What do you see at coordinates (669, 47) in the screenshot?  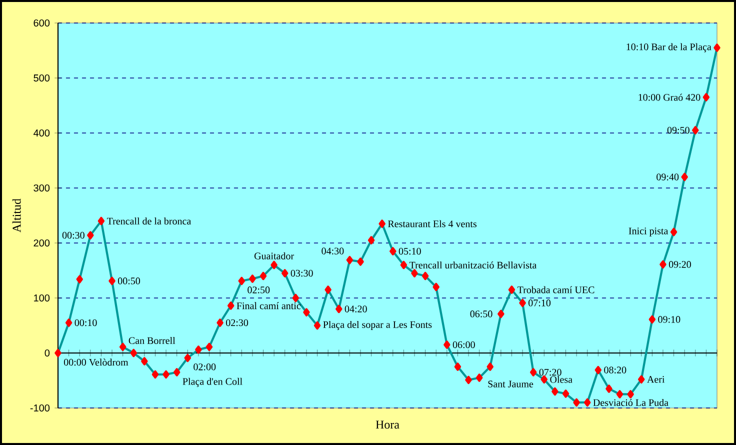 I see `annotation: 10:10 Bar de la Plaça` at bounding box center [669, 47].